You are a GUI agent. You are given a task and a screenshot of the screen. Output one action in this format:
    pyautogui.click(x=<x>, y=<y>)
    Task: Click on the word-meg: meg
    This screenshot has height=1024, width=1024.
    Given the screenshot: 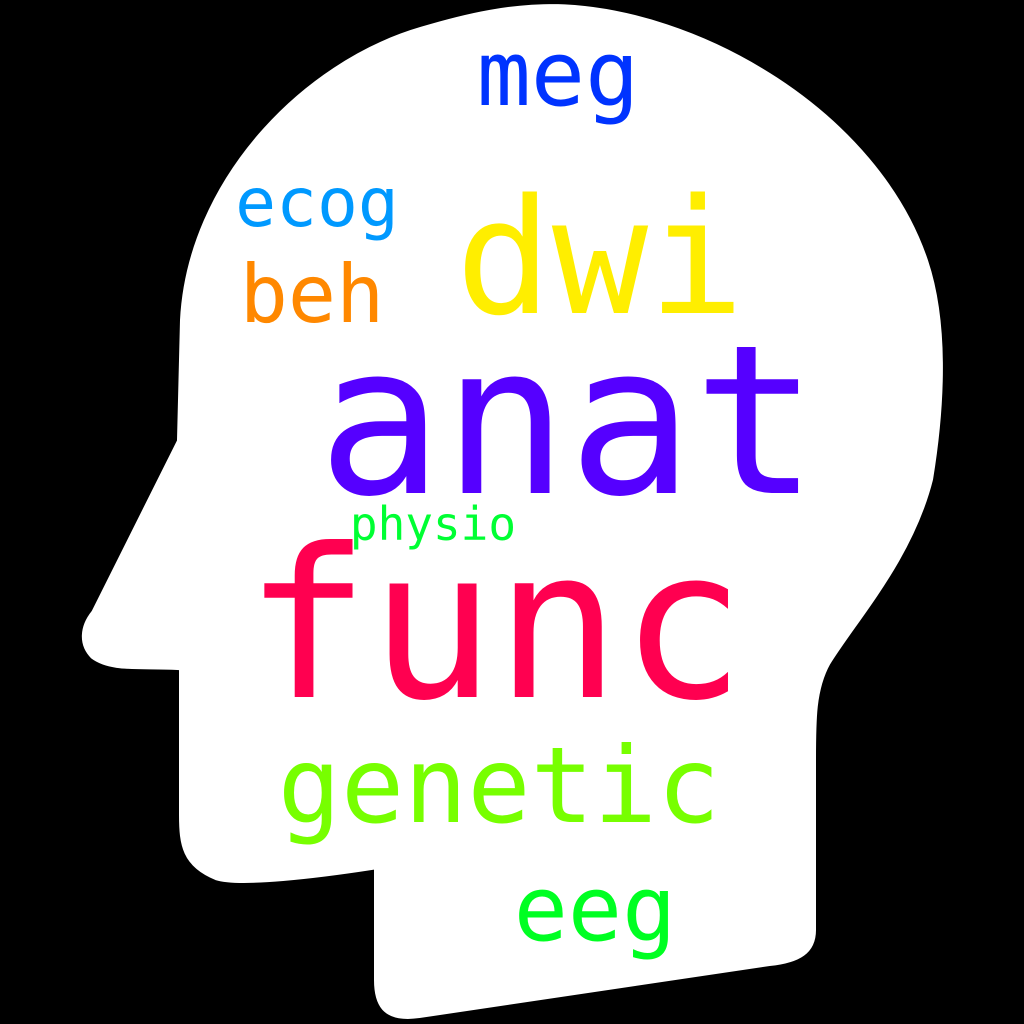 What is the action you would take?
    pyautogui.click(x=558, y=74)
    